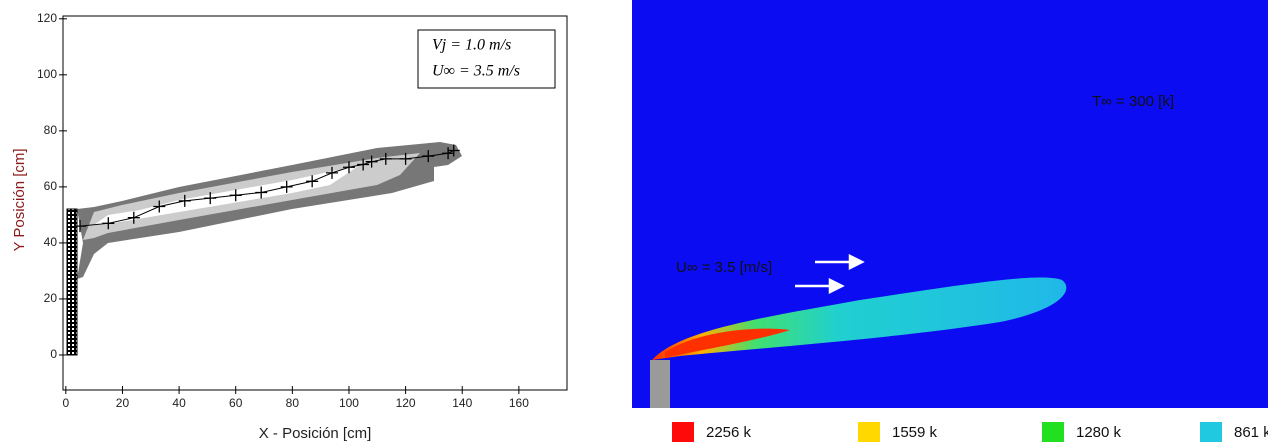  What do you see at coordinates (476, 71) in the screenshot?
I see `annotation: U∞ = 3.5 m/s` at bounding box center [476, 71].